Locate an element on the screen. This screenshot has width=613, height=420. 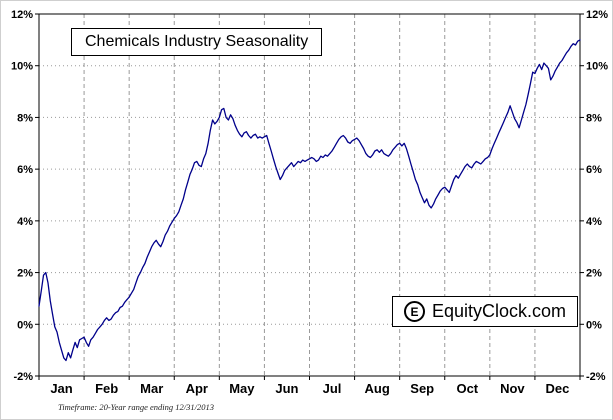
x-axis-label: Jan is located at coordinates (61, 388).